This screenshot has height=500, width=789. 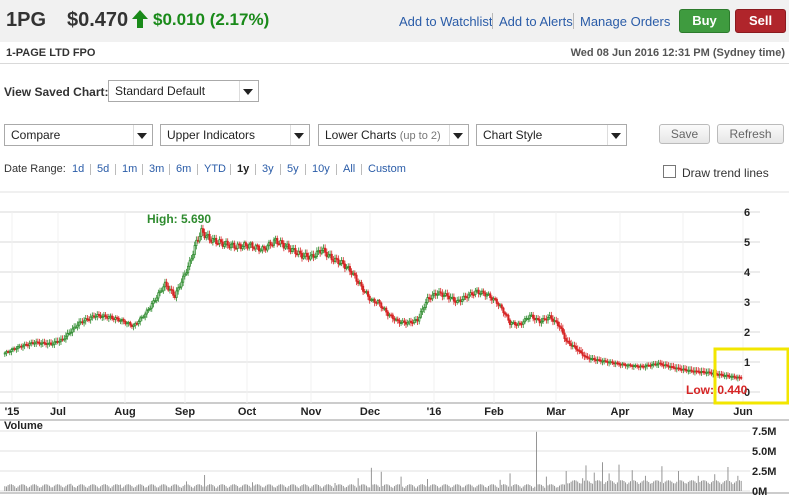 I want to click on date-tick-label: Dec, so click(x=370, y=412).